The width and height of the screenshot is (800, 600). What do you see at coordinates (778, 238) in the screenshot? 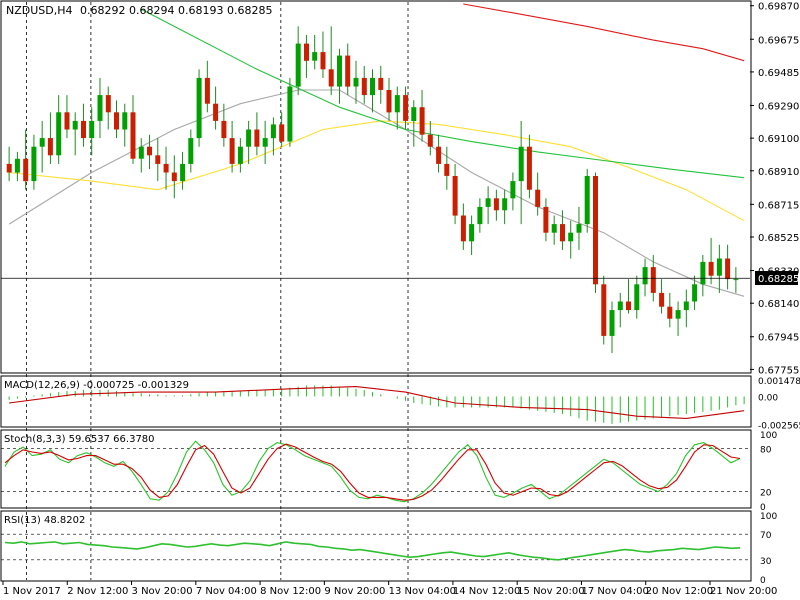
I see `price-tick-label: 0.68525` at bounding box center [778, 238].